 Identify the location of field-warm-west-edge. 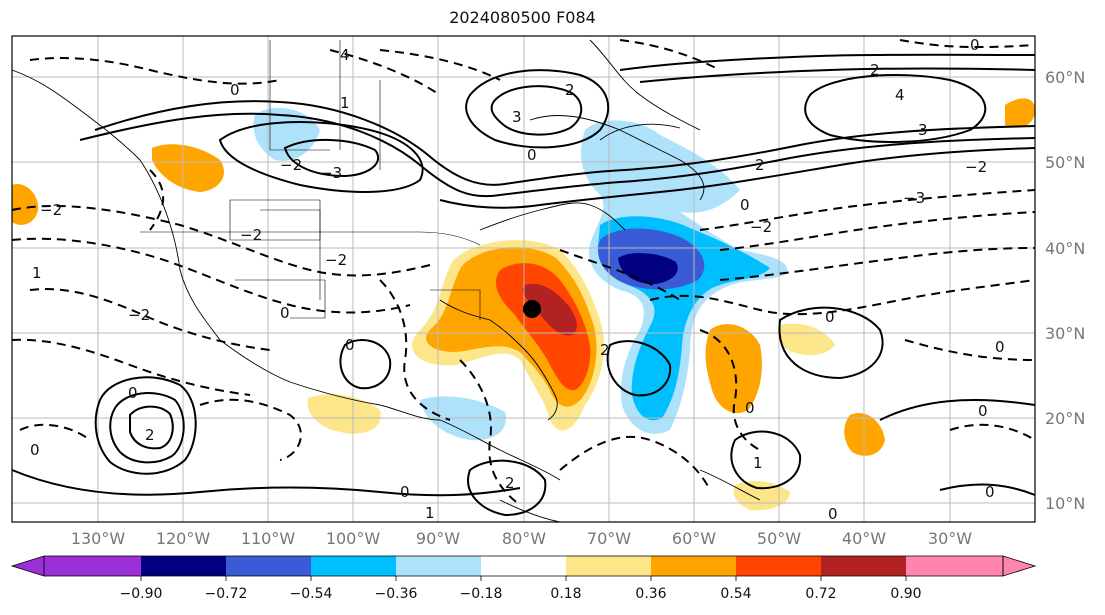
(25, 204).